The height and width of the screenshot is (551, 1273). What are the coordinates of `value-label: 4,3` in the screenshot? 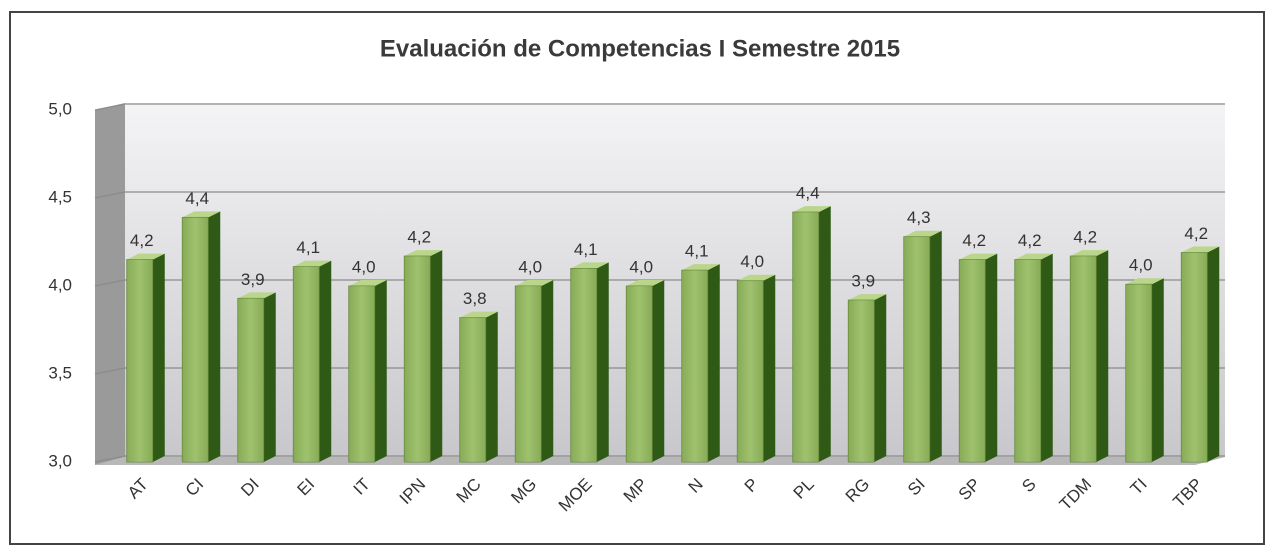 It's located at (919, 217).